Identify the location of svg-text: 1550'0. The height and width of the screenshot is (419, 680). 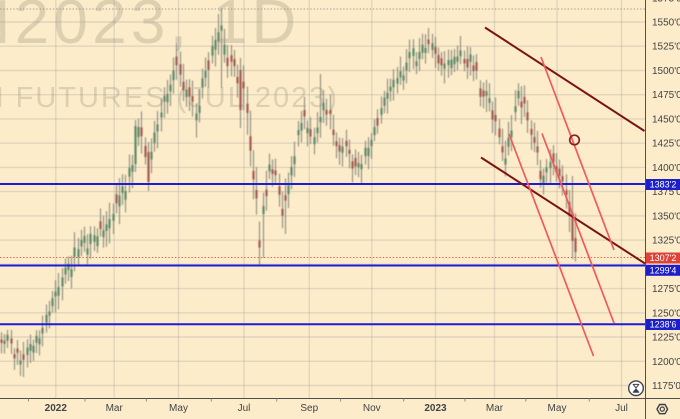
(666, 23).